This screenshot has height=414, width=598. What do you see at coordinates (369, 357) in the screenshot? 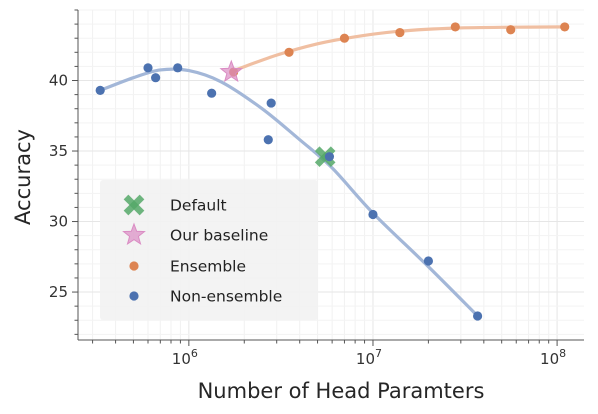
I see `x-tick-label: 10⁷` at bounding box center [369, 357].